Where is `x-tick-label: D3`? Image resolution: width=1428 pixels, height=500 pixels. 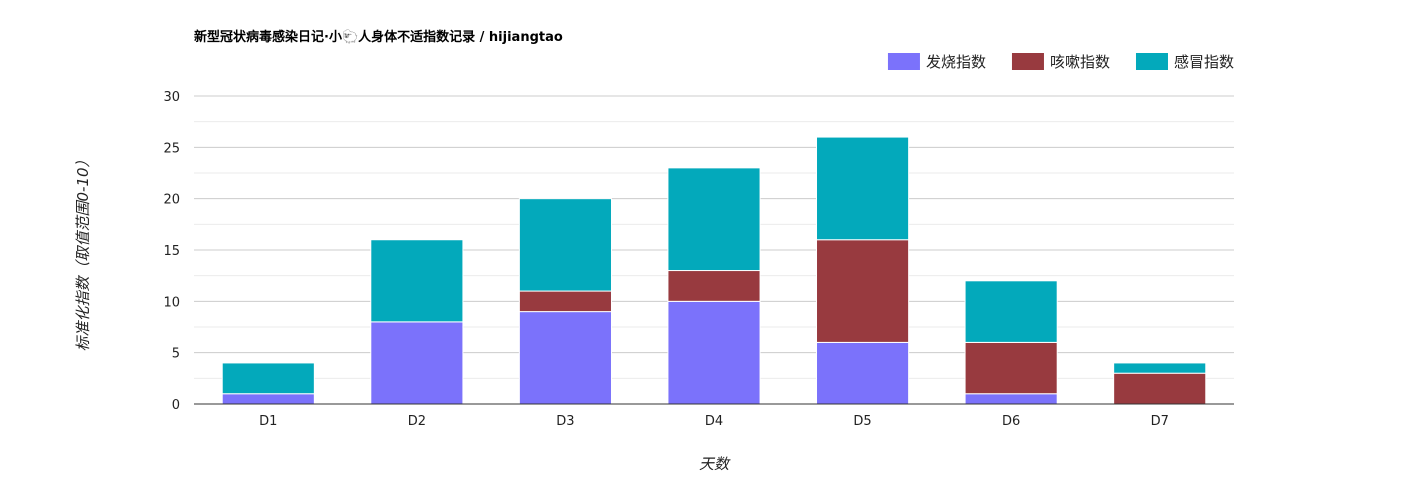
x-tick-label: D3 is located at coordinates (565, 421).